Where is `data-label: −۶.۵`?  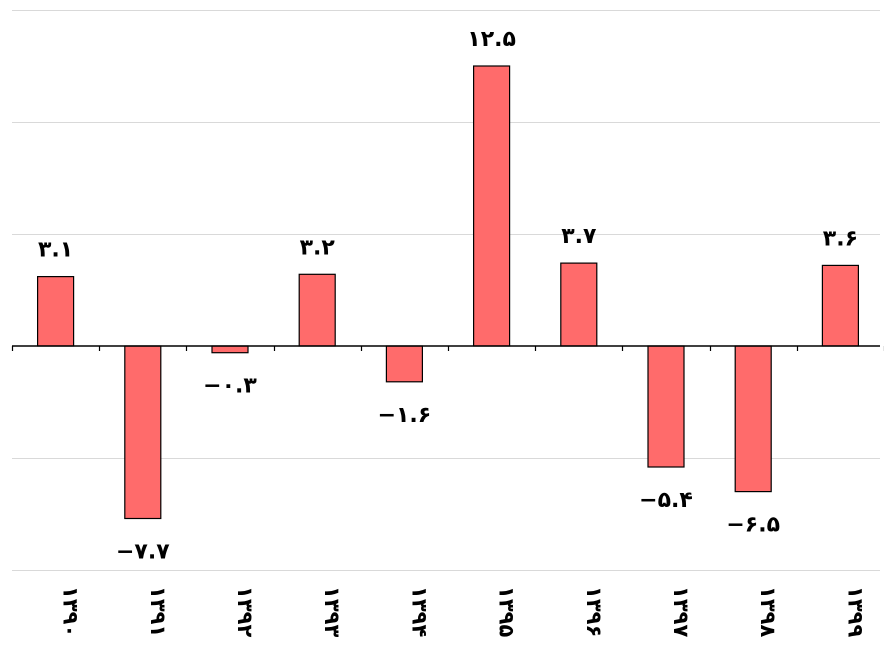
data-label: −۶.۵ is located at coordinates (753, 525).